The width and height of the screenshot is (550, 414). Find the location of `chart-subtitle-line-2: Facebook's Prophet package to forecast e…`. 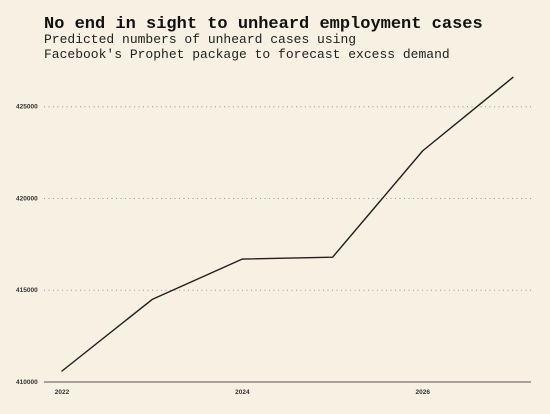

chart-subtitle-line-2: Facebook's Prophet package to forecast e… is located at coordinates (247, 54).